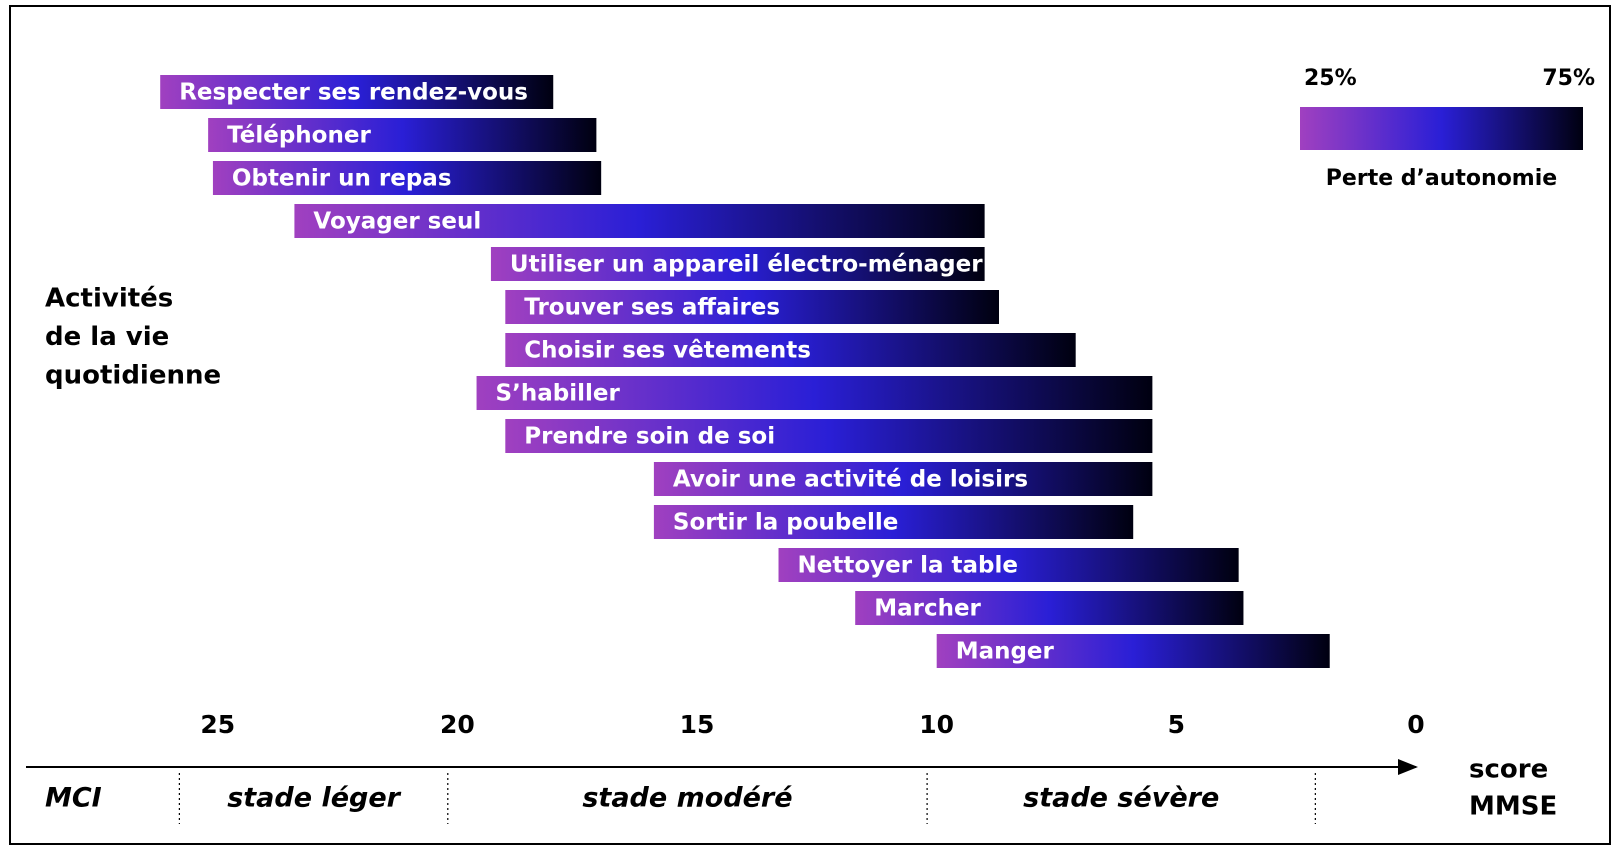  What do you see at coordinates (746, 265) in the screenshot?
I see `bar-label: Utiliser un appareil électro-ménager` at bounding box center [746, 265].